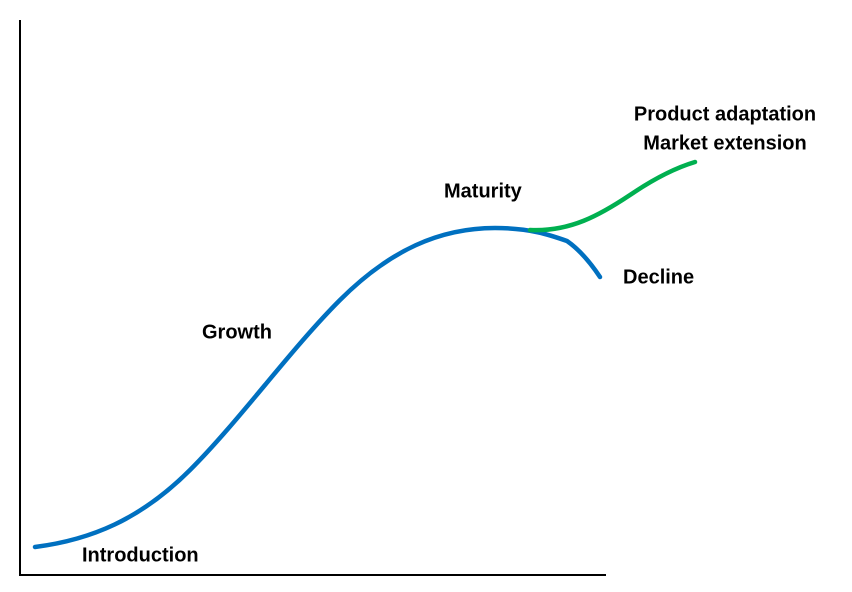 This screenshot has height=592, width=852. Describe the element at coordinates (658, 277) in the screenshot. I see `stage-label: Decline` at that location.